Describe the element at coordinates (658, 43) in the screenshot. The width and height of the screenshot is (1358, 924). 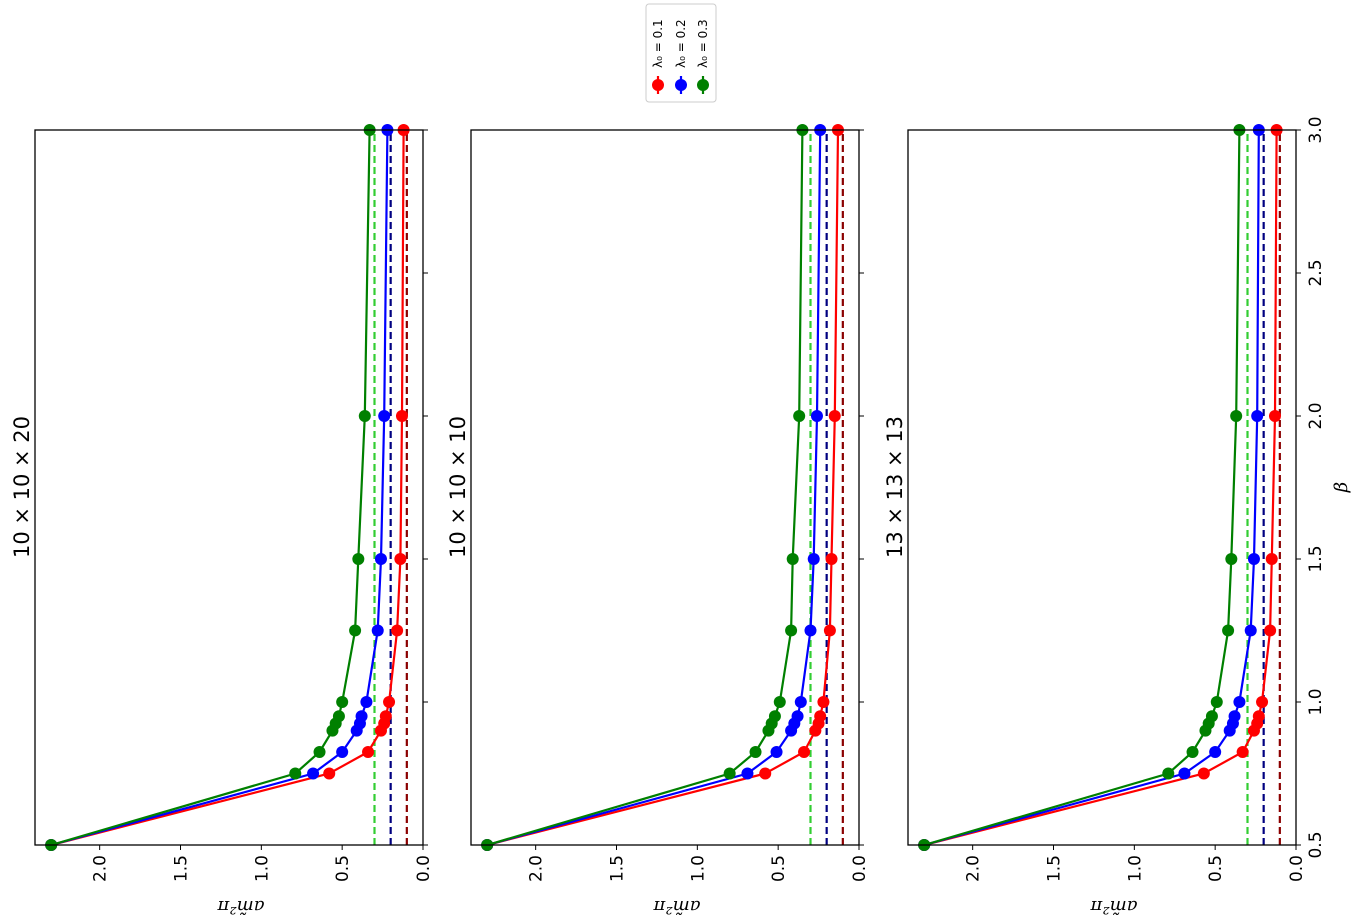
I see `legend-label: λ₀ = 0.1` at that location.